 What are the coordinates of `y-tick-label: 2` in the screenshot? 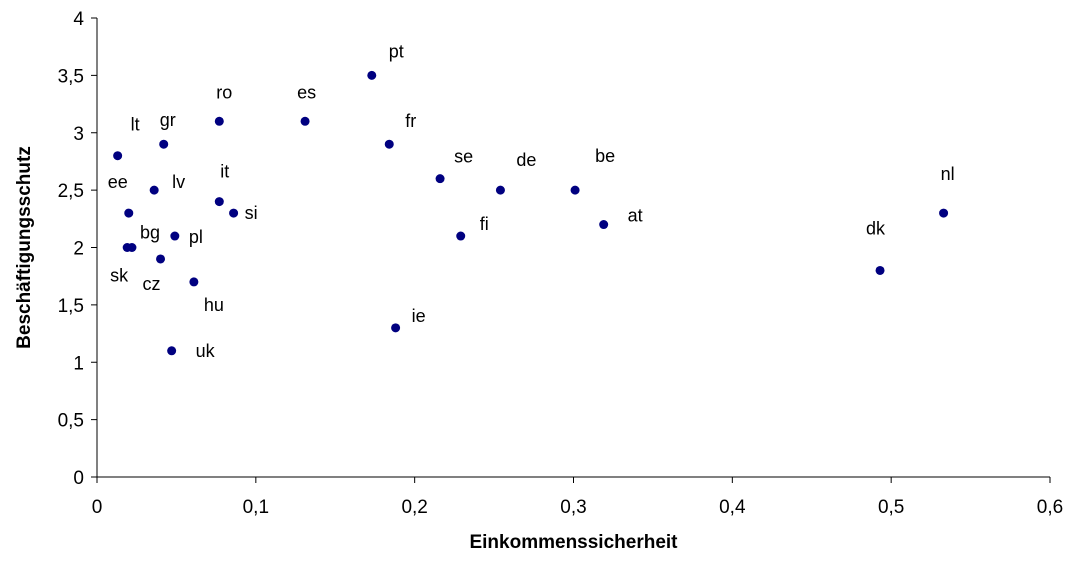 It's located at (78, 249).